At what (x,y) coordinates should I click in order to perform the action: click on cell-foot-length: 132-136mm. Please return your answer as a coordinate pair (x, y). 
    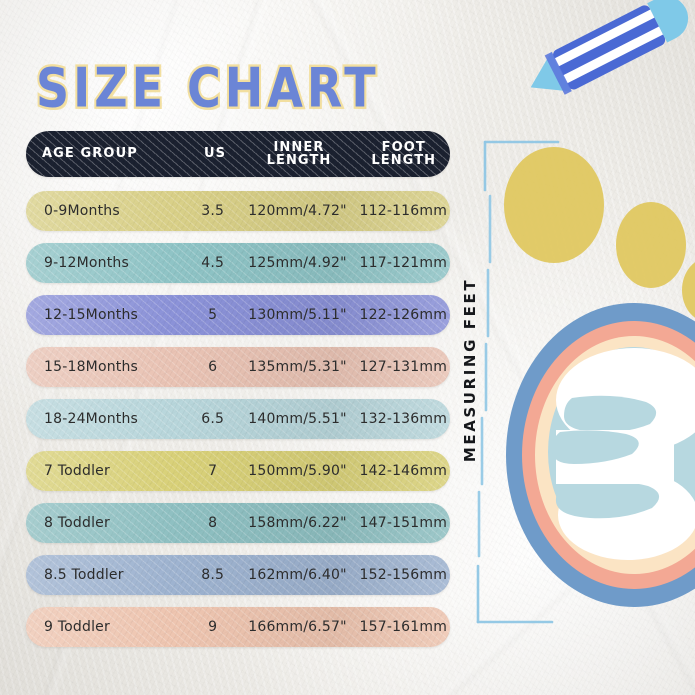
    Looking at the image, I should click on (403, 419).